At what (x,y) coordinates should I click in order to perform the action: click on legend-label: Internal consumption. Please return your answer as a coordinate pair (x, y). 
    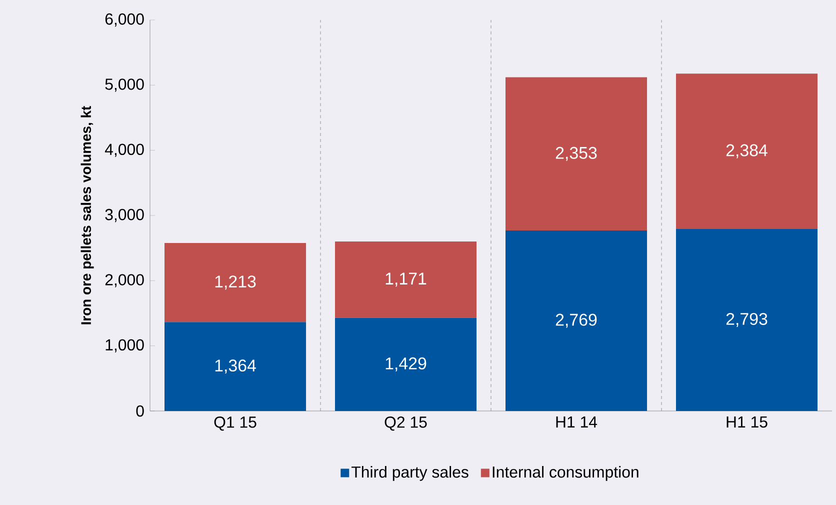
    Looking at the image, I should click on (565, 473).